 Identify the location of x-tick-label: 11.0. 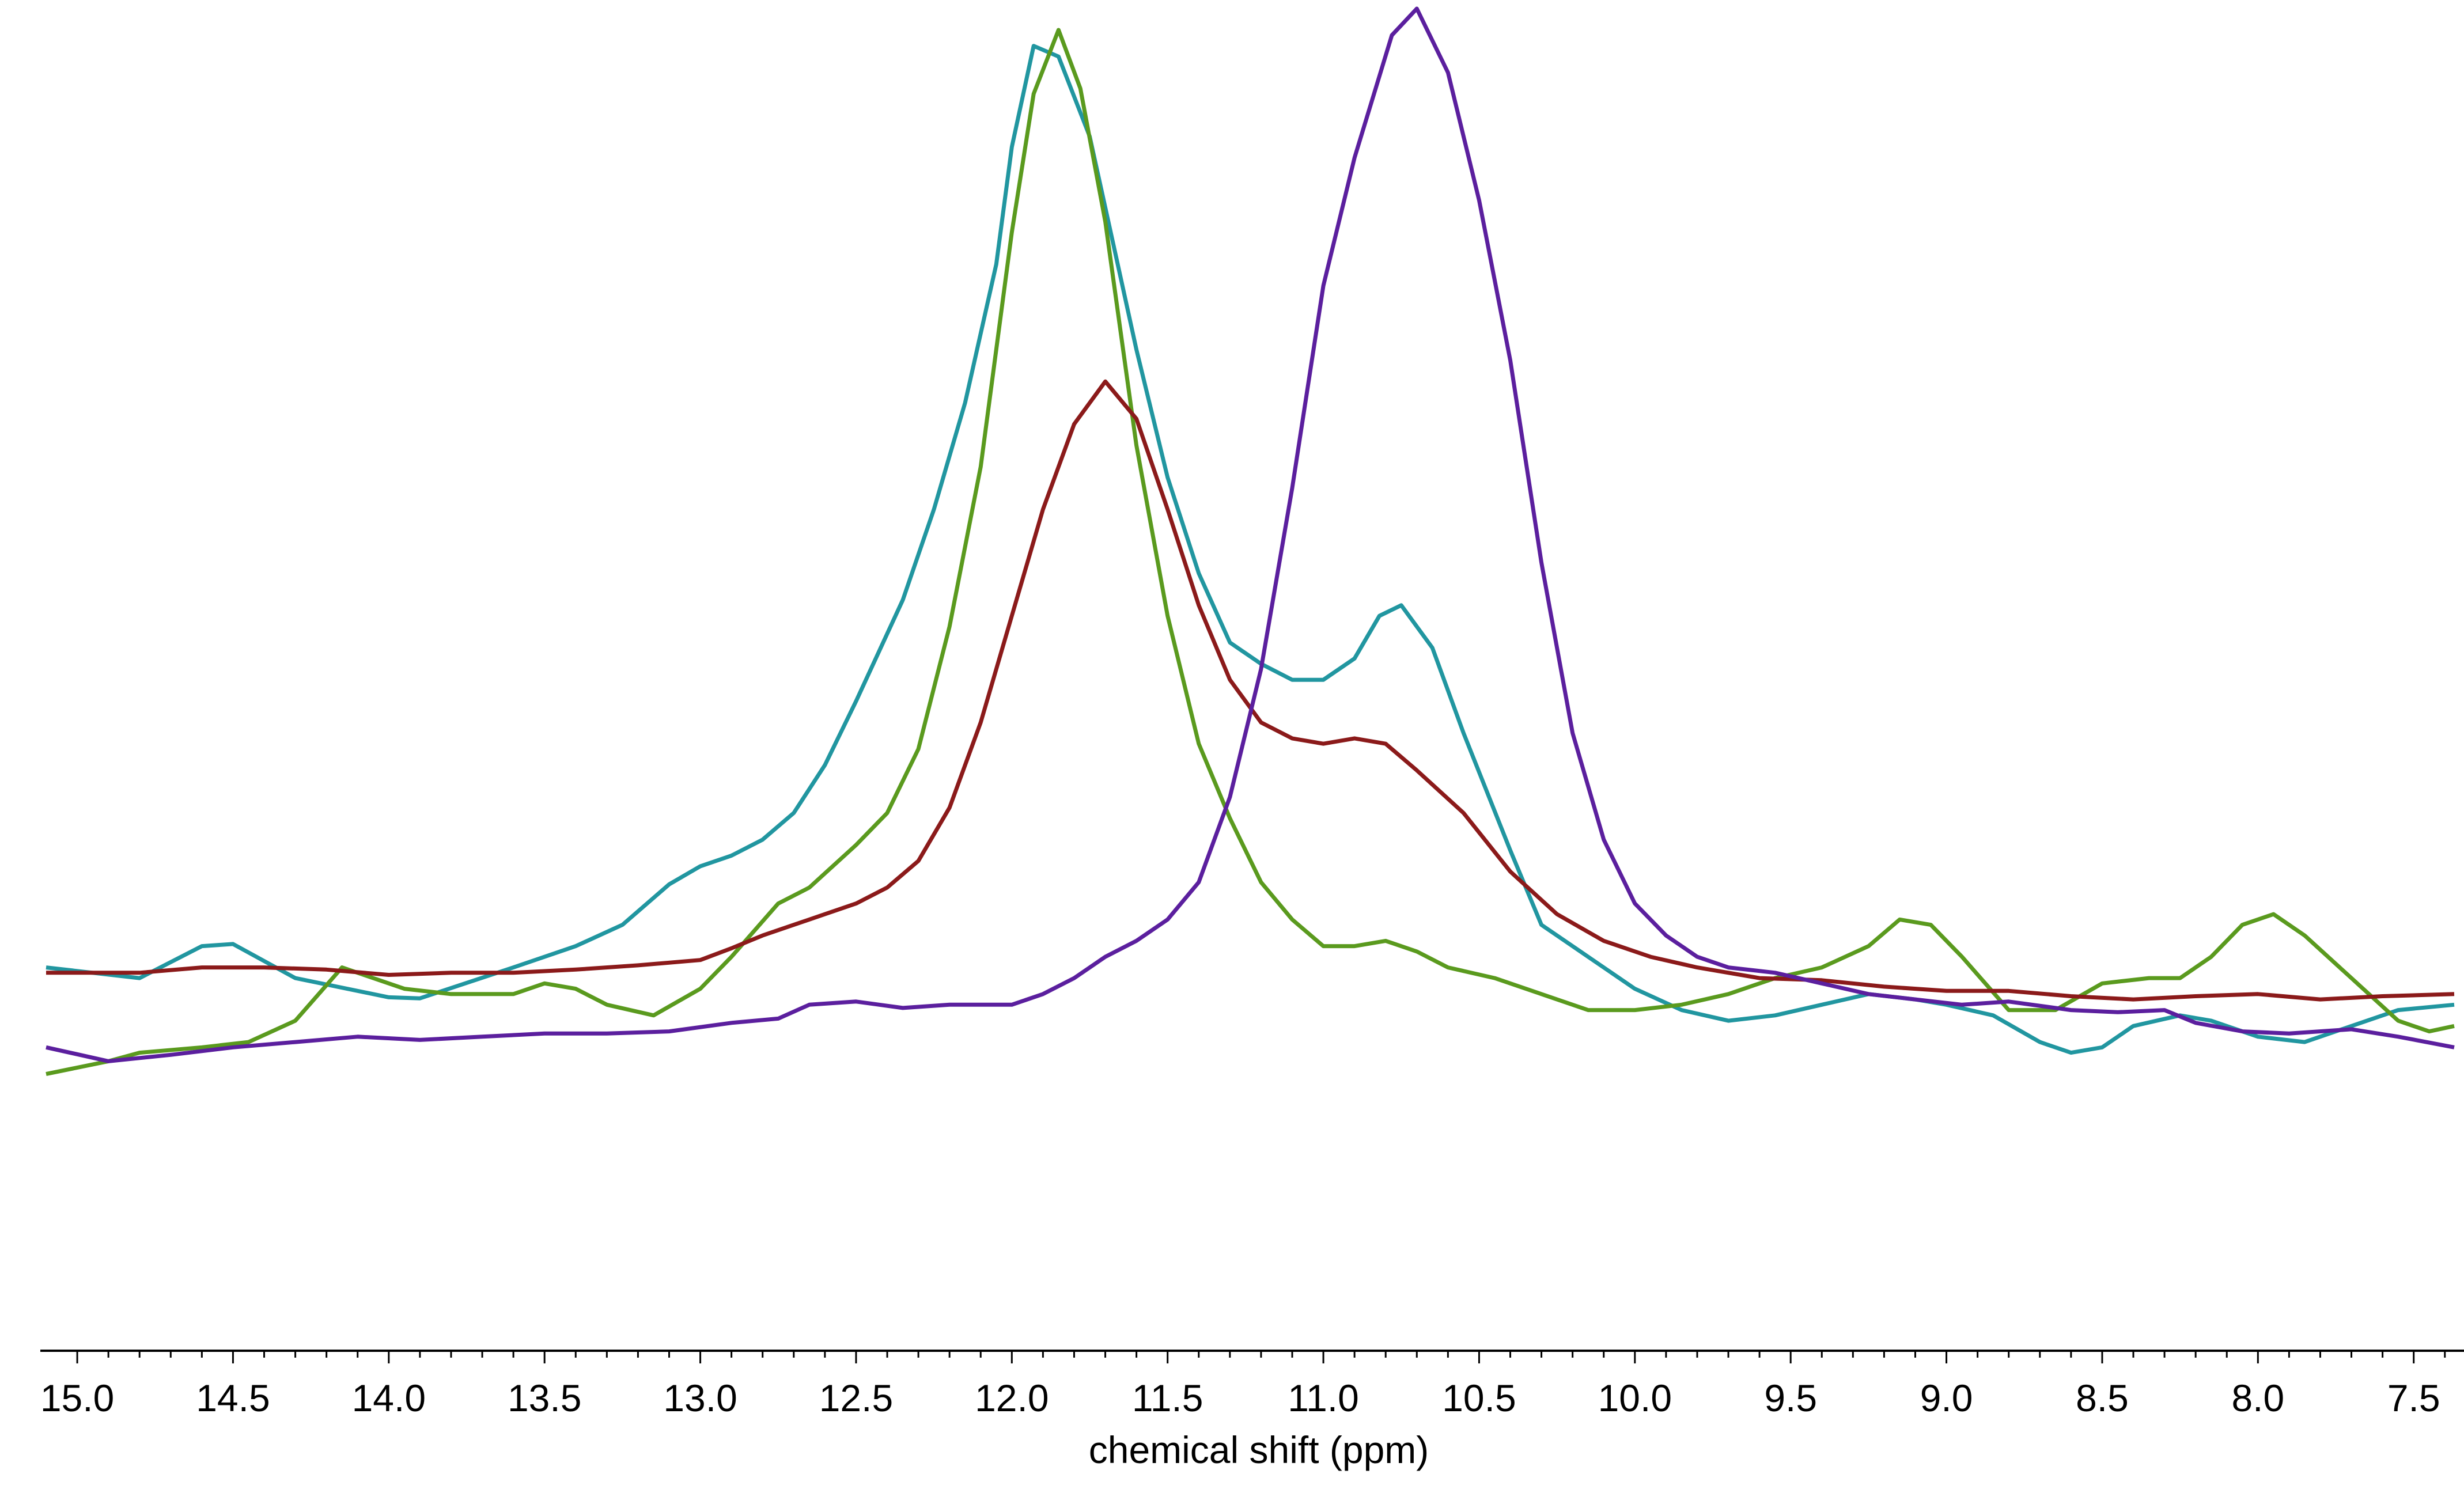
(1323, 1398).